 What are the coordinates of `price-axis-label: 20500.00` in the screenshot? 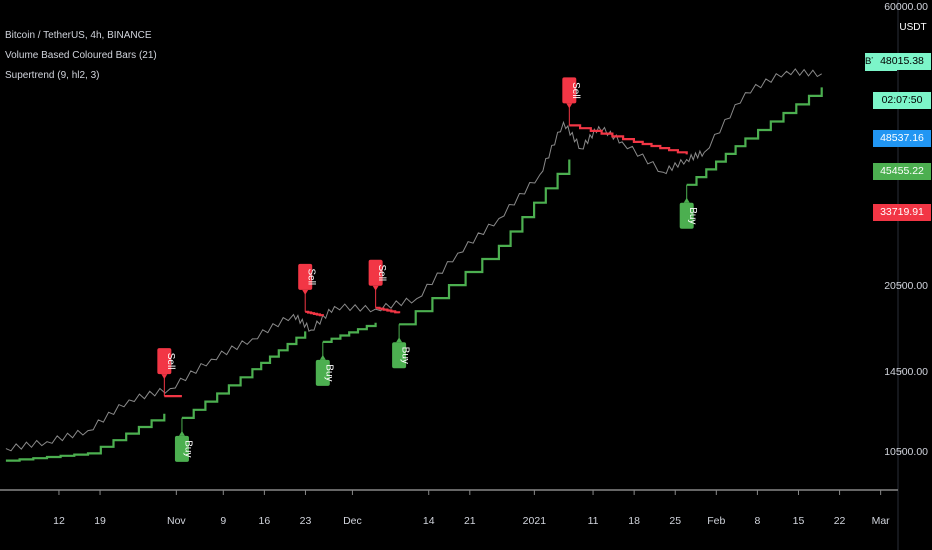 It's located at (906, 286).